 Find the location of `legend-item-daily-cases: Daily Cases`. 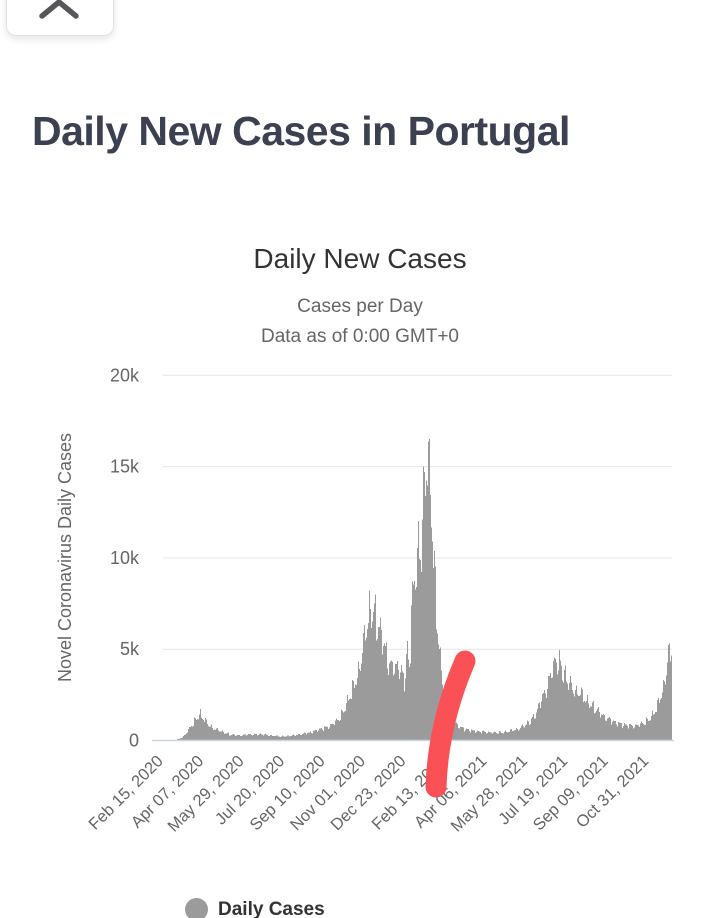

legend-item-daily-cases: Daily Cases is located at coordinates (255, 908).